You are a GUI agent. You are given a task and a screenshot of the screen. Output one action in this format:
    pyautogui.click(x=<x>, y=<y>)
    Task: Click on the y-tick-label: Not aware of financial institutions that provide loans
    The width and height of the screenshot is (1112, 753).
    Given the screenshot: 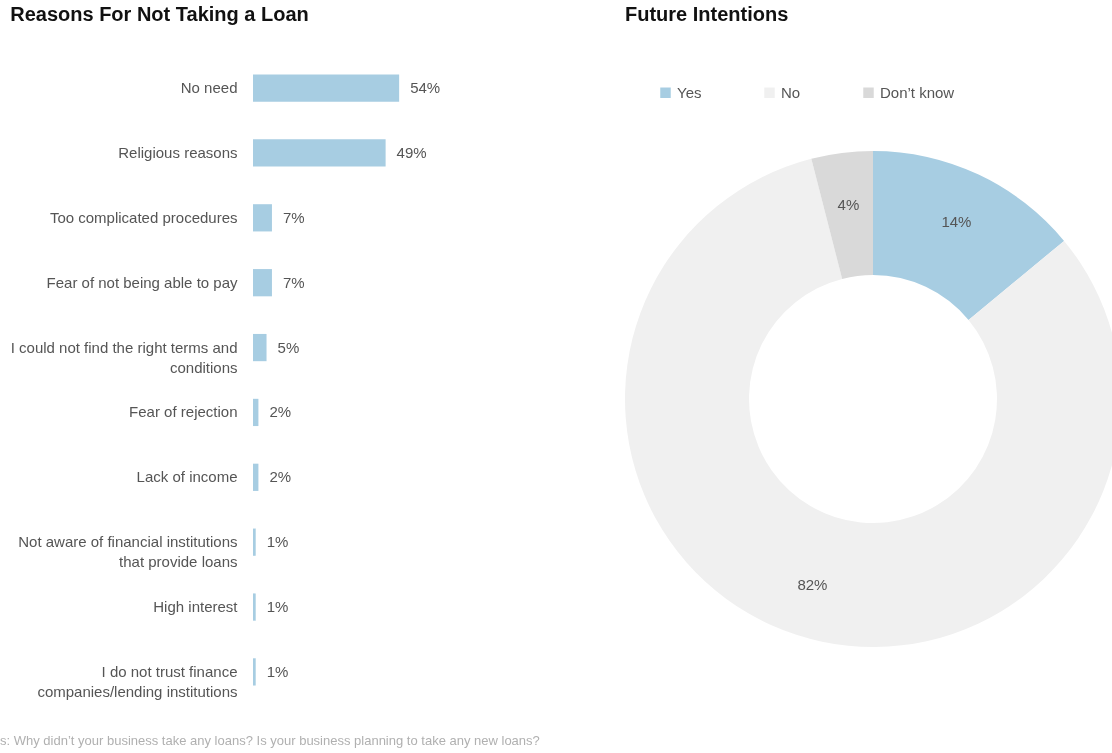 What is the action you would take?
    pyautogui.click(x=128, y=552)
    